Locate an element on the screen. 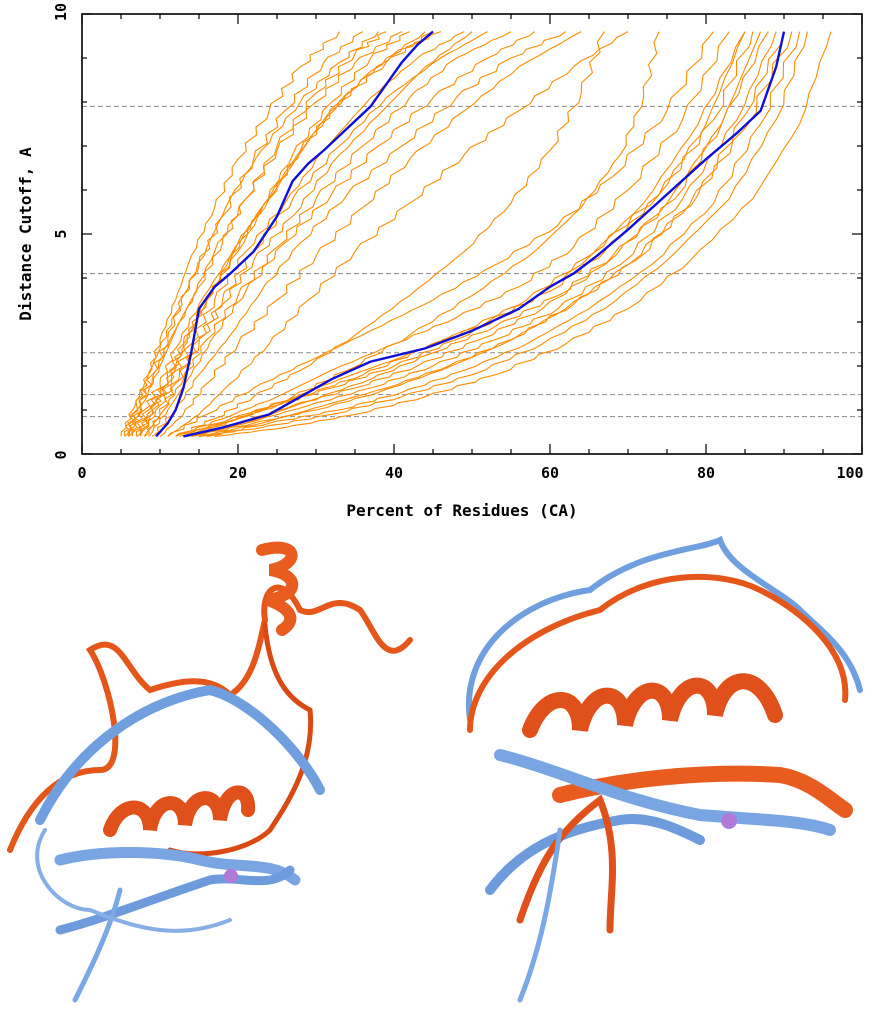 The image size is (877, 1010). x-tick-label-20: 20 is located at coordinates (238, 473).